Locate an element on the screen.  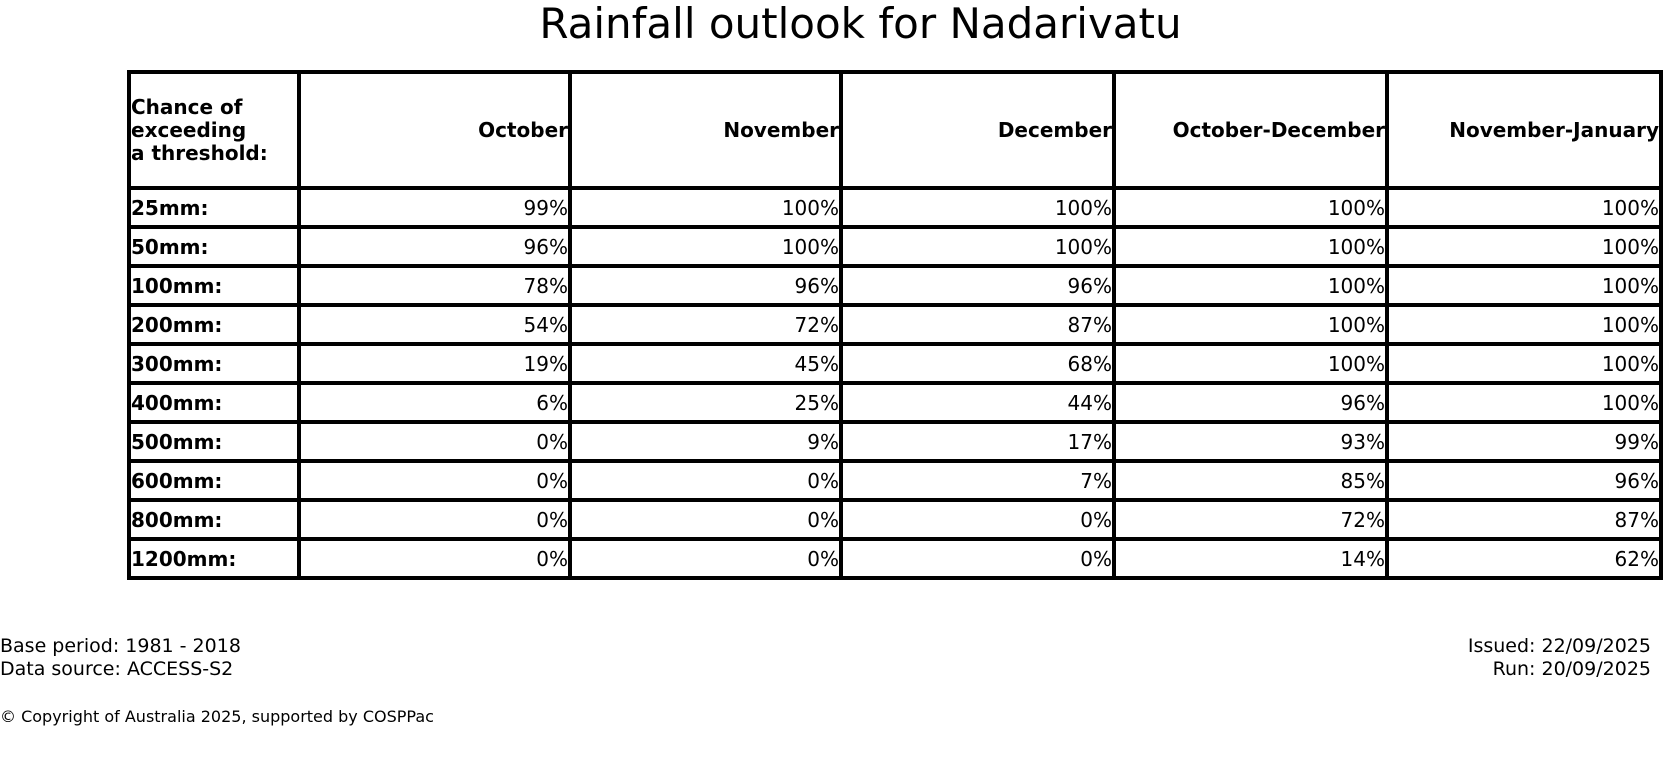
cell-value: 45% is located at coordinates (705, 363).